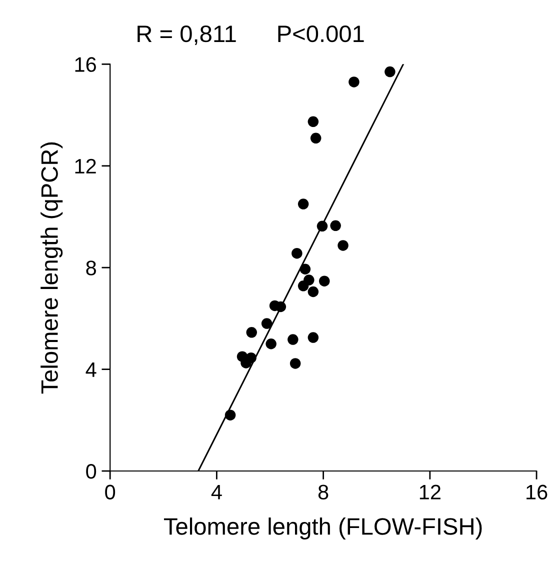 The height and width of the screenshot is (573, 556). What do you see at coordinates (91, 369) in the screenshot?
I see `y-tick-label: 4` at bounding box center [91, 369].